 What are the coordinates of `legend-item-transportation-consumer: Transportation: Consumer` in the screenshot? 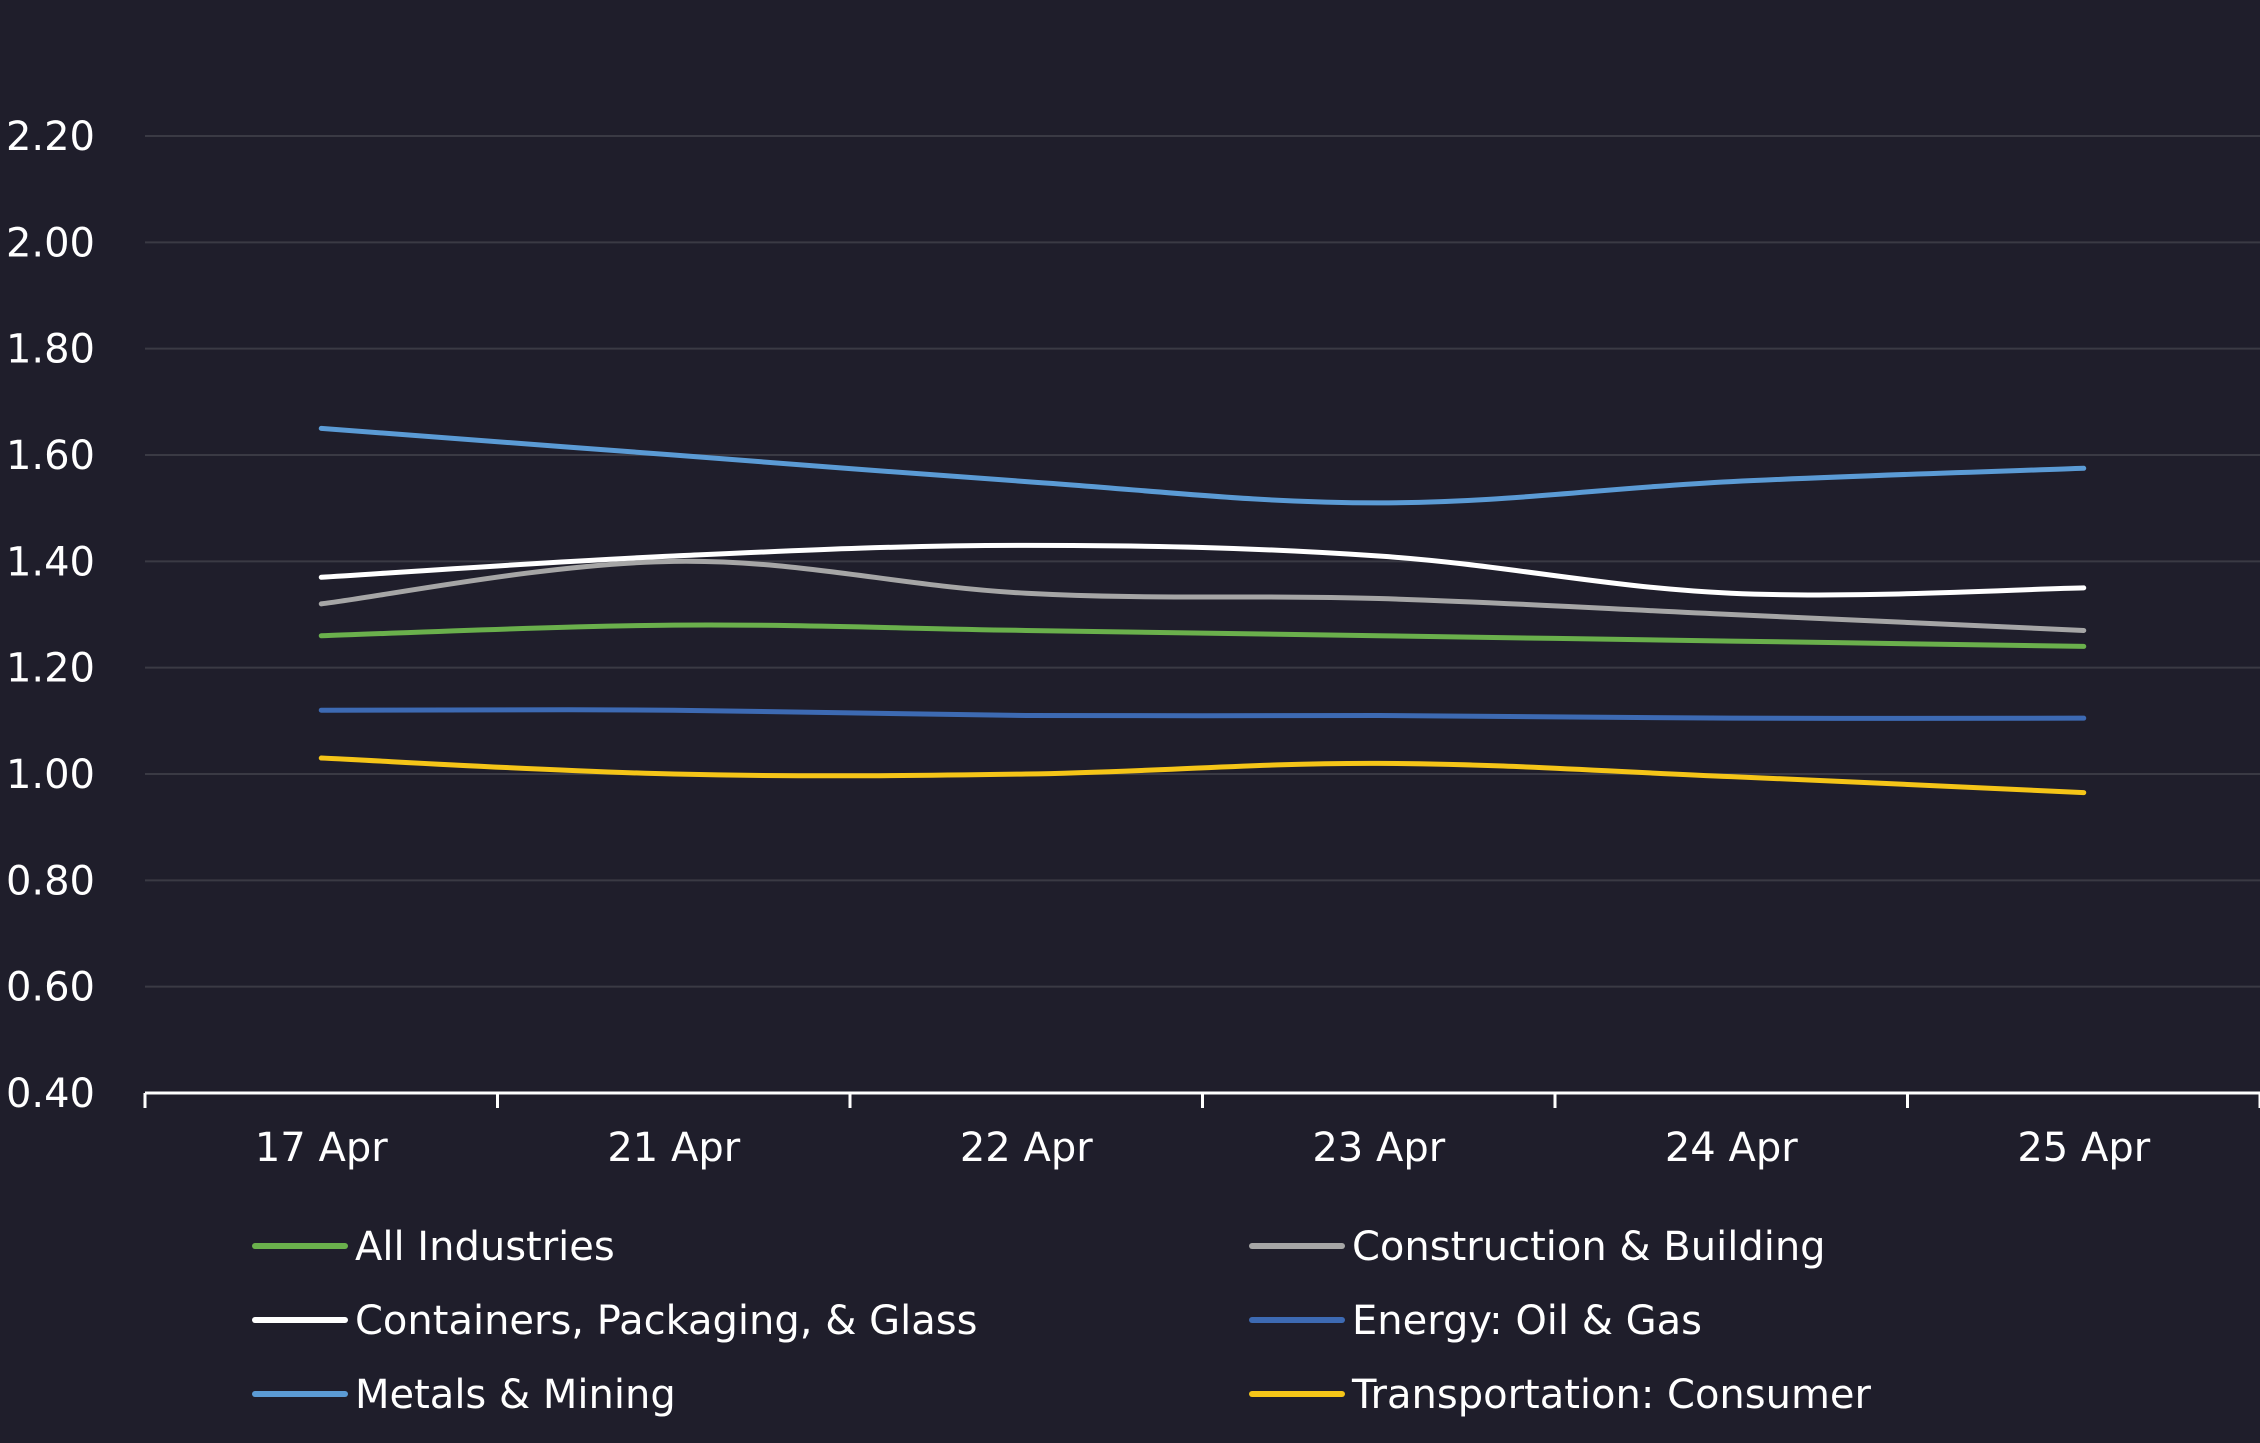 It's located at (1560, 1395).